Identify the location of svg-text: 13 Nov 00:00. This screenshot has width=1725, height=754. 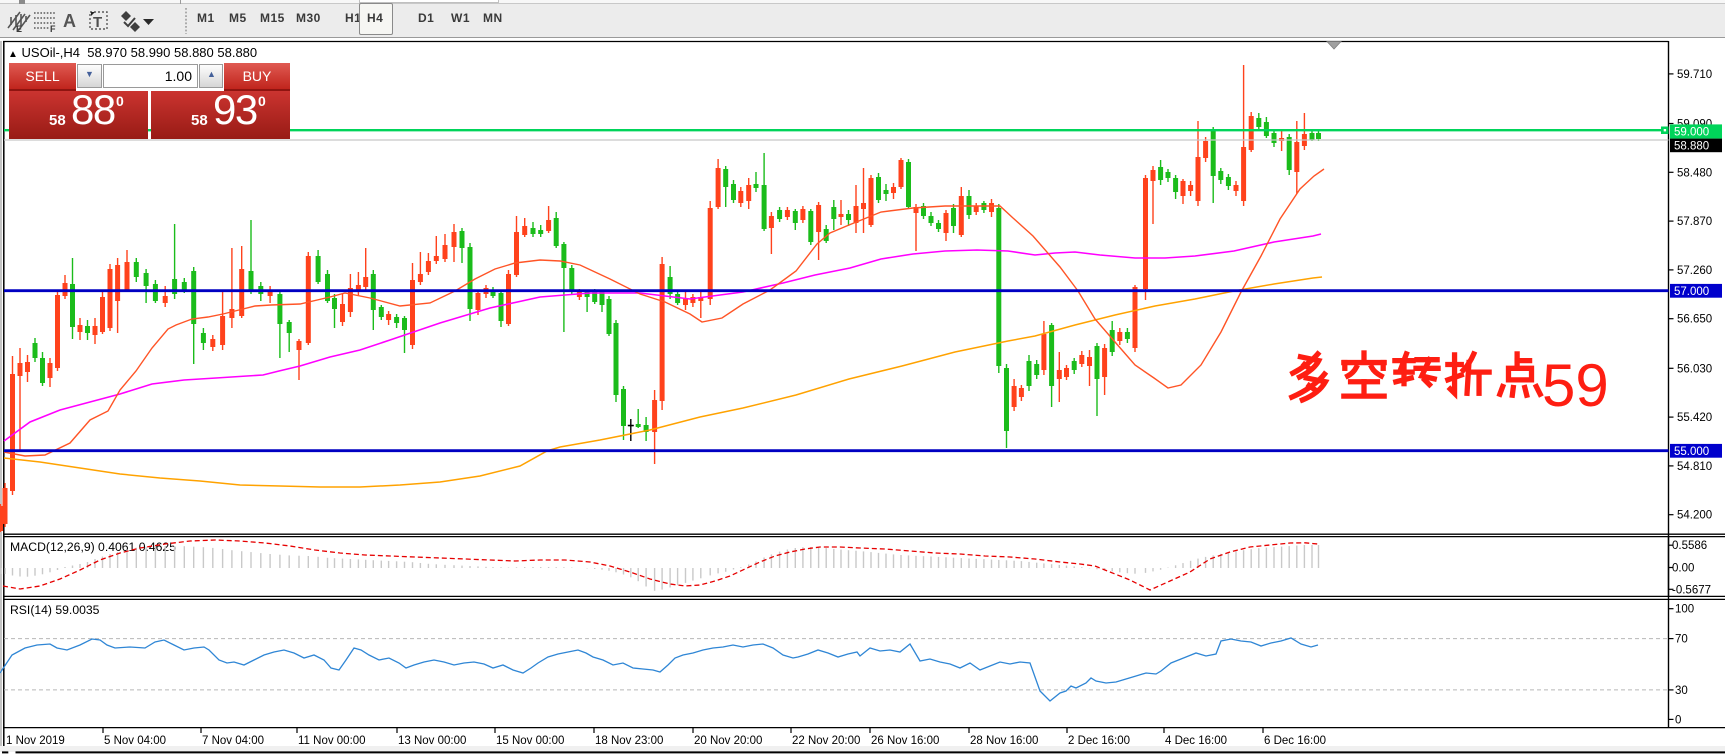
(432, 741).